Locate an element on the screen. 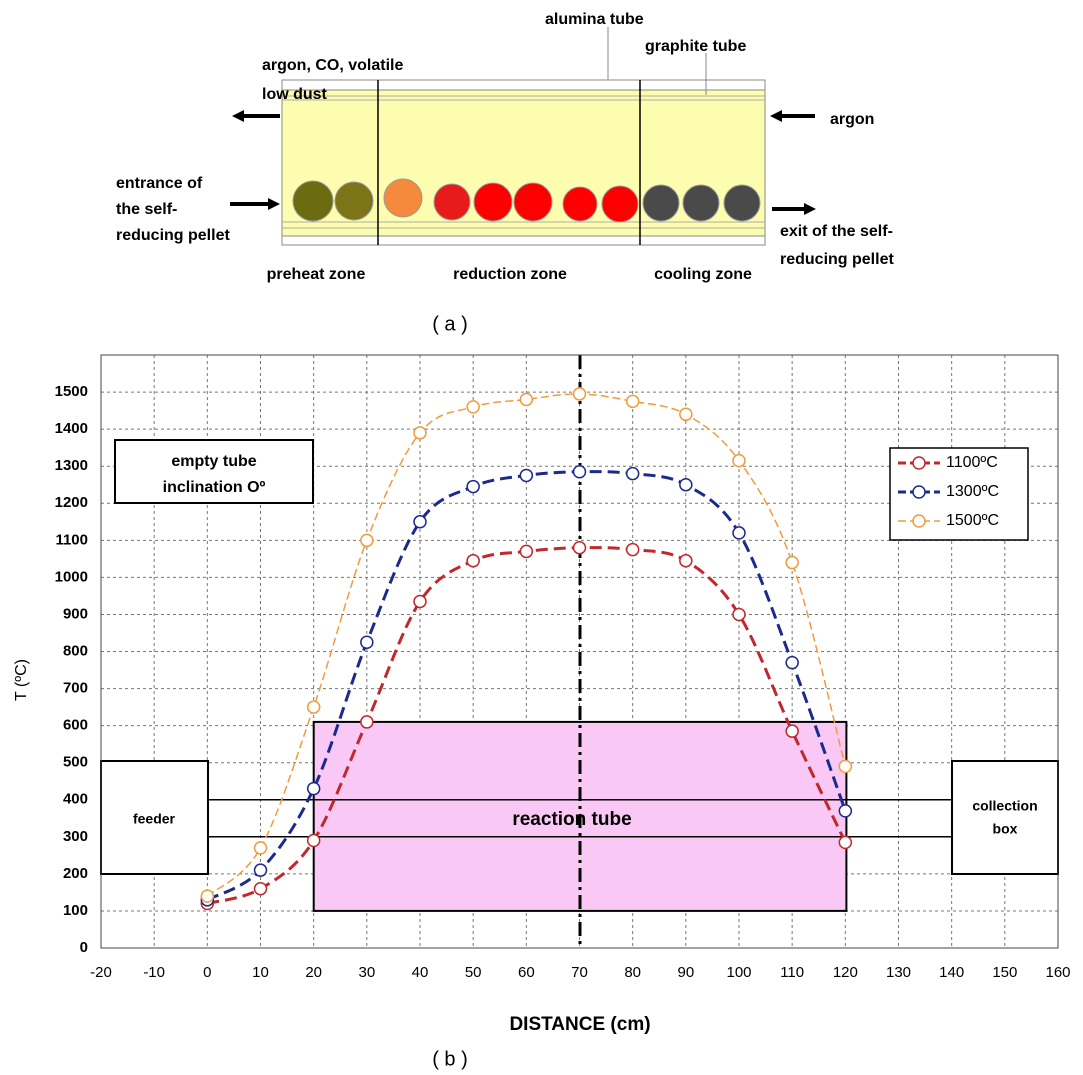 The image size is (1083, 1075). x-tick-label: 30 is located at coordinates (366, 972).